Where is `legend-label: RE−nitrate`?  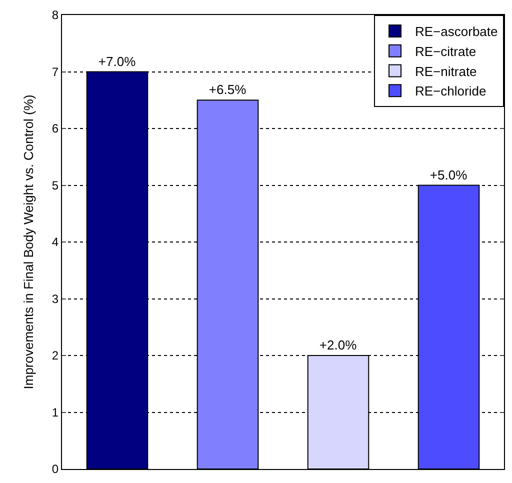 legend-label: RE−nitrate is located at coordinates (446, 71).